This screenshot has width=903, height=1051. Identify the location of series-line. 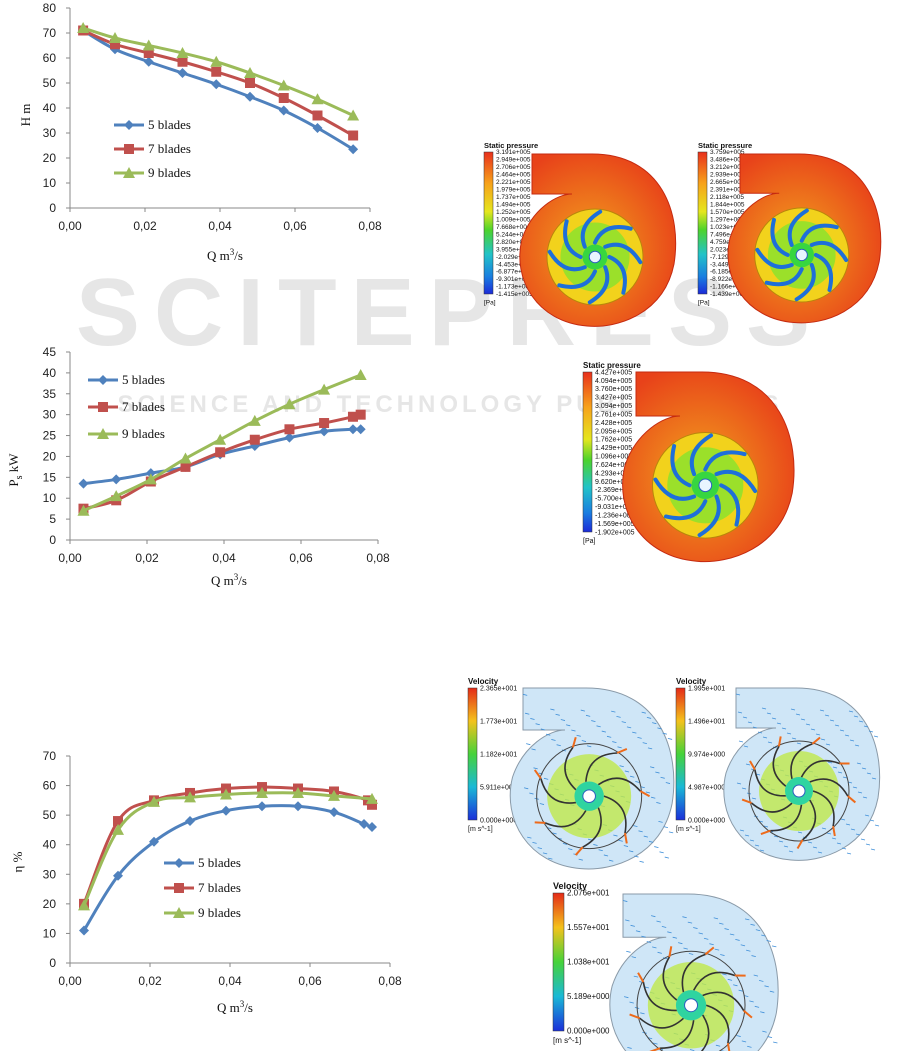
(222, 456).